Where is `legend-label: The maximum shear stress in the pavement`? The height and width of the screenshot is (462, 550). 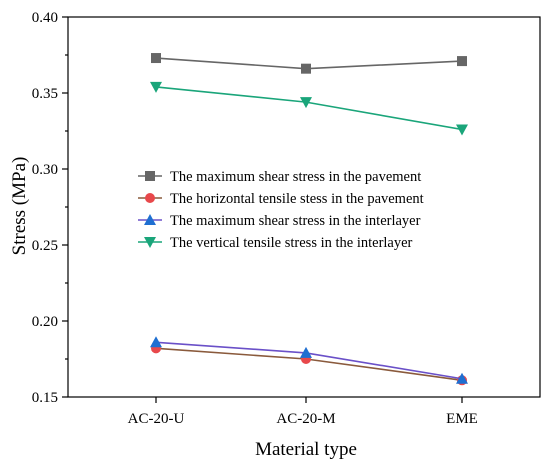 legend-label: The maximum shear stress in the pavement is located at coordinates (295, 177).